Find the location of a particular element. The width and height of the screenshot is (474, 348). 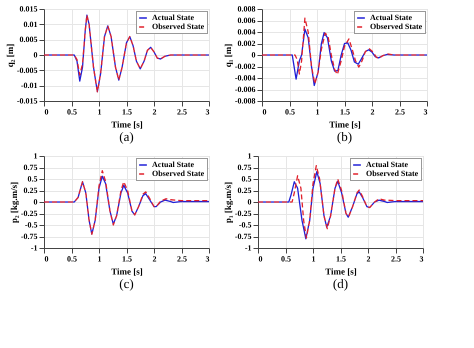

y-tick-label: -0.005 is located at coordinates (27, 70).